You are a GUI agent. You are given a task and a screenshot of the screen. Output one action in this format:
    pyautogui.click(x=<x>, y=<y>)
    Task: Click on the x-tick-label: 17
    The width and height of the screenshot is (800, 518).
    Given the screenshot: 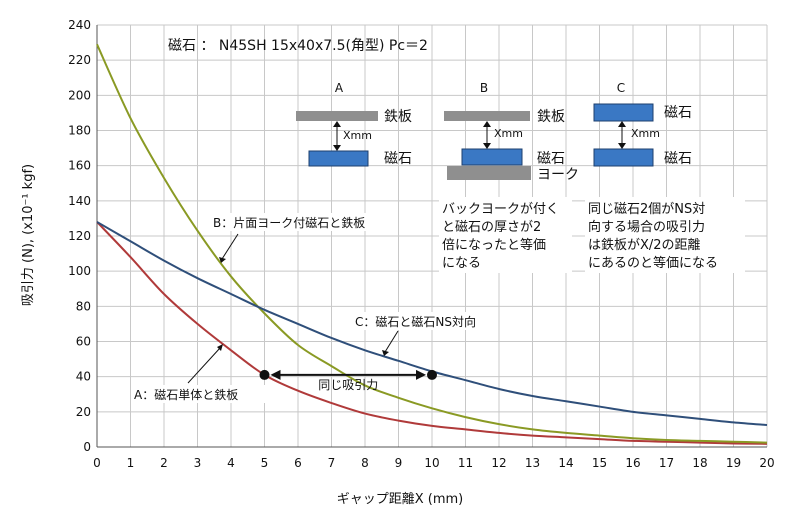 What is the action you would take?
    pyautogui.click(x=666, y=463)
    